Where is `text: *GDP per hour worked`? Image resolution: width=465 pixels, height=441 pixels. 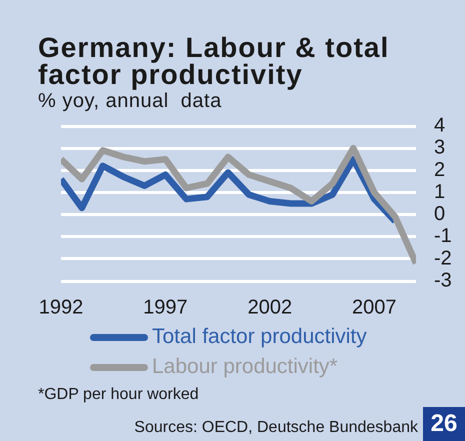
text: *GDP per hour worked is located at coordinates (118, 395).